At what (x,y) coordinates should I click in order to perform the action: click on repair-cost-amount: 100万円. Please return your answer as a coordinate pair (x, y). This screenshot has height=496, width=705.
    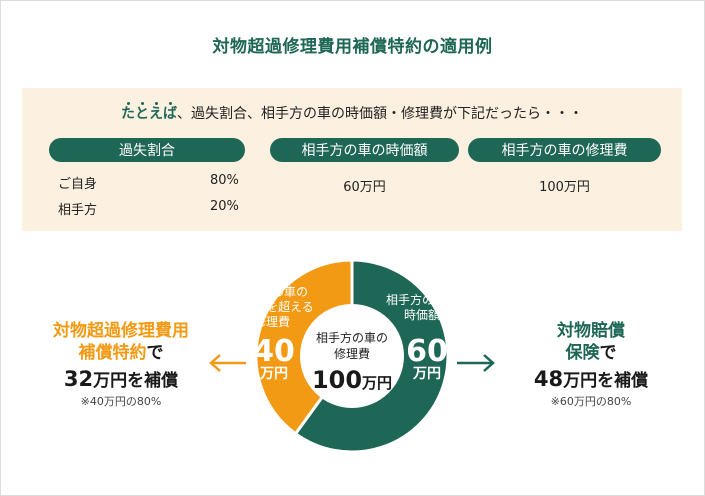
    Looking at the image, I should click on (564, 187).